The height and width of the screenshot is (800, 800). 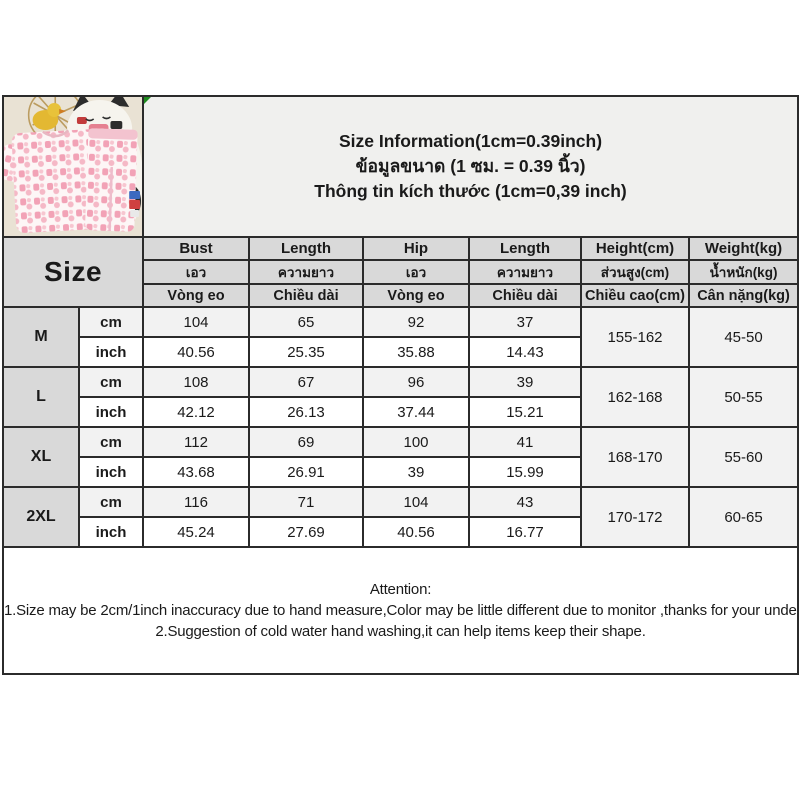 What do you see at coordinates (525, 322) in the screenshot?
I see `value-cell: 37` at bounding box center [525, 322].